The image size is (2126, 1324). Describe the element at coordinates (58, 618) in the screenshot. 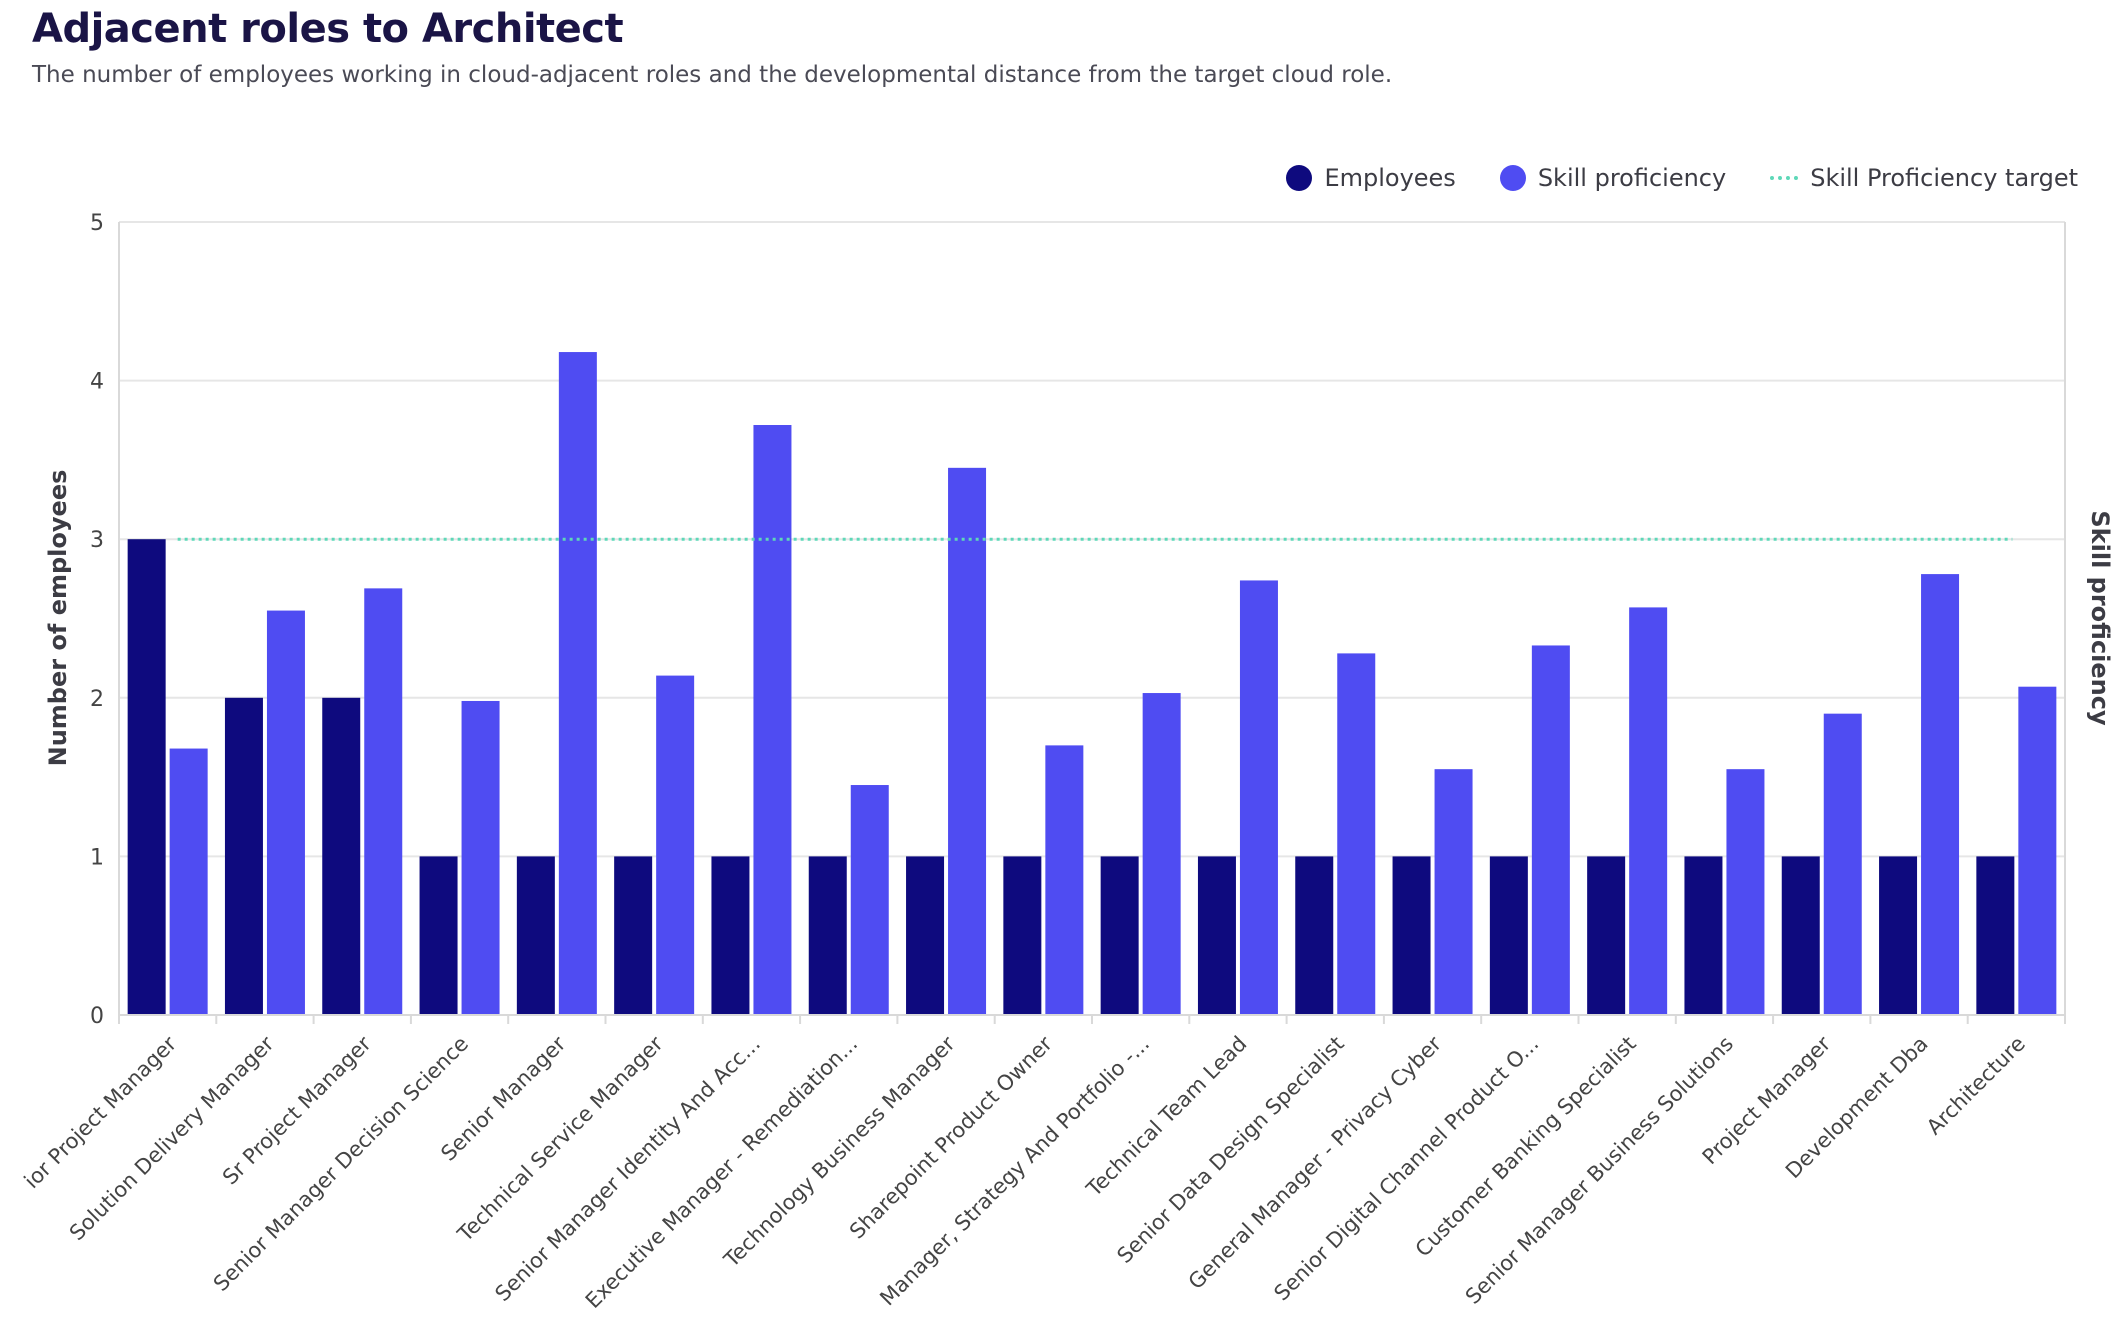

I see `y-axis-title: Number of employees` at that location.